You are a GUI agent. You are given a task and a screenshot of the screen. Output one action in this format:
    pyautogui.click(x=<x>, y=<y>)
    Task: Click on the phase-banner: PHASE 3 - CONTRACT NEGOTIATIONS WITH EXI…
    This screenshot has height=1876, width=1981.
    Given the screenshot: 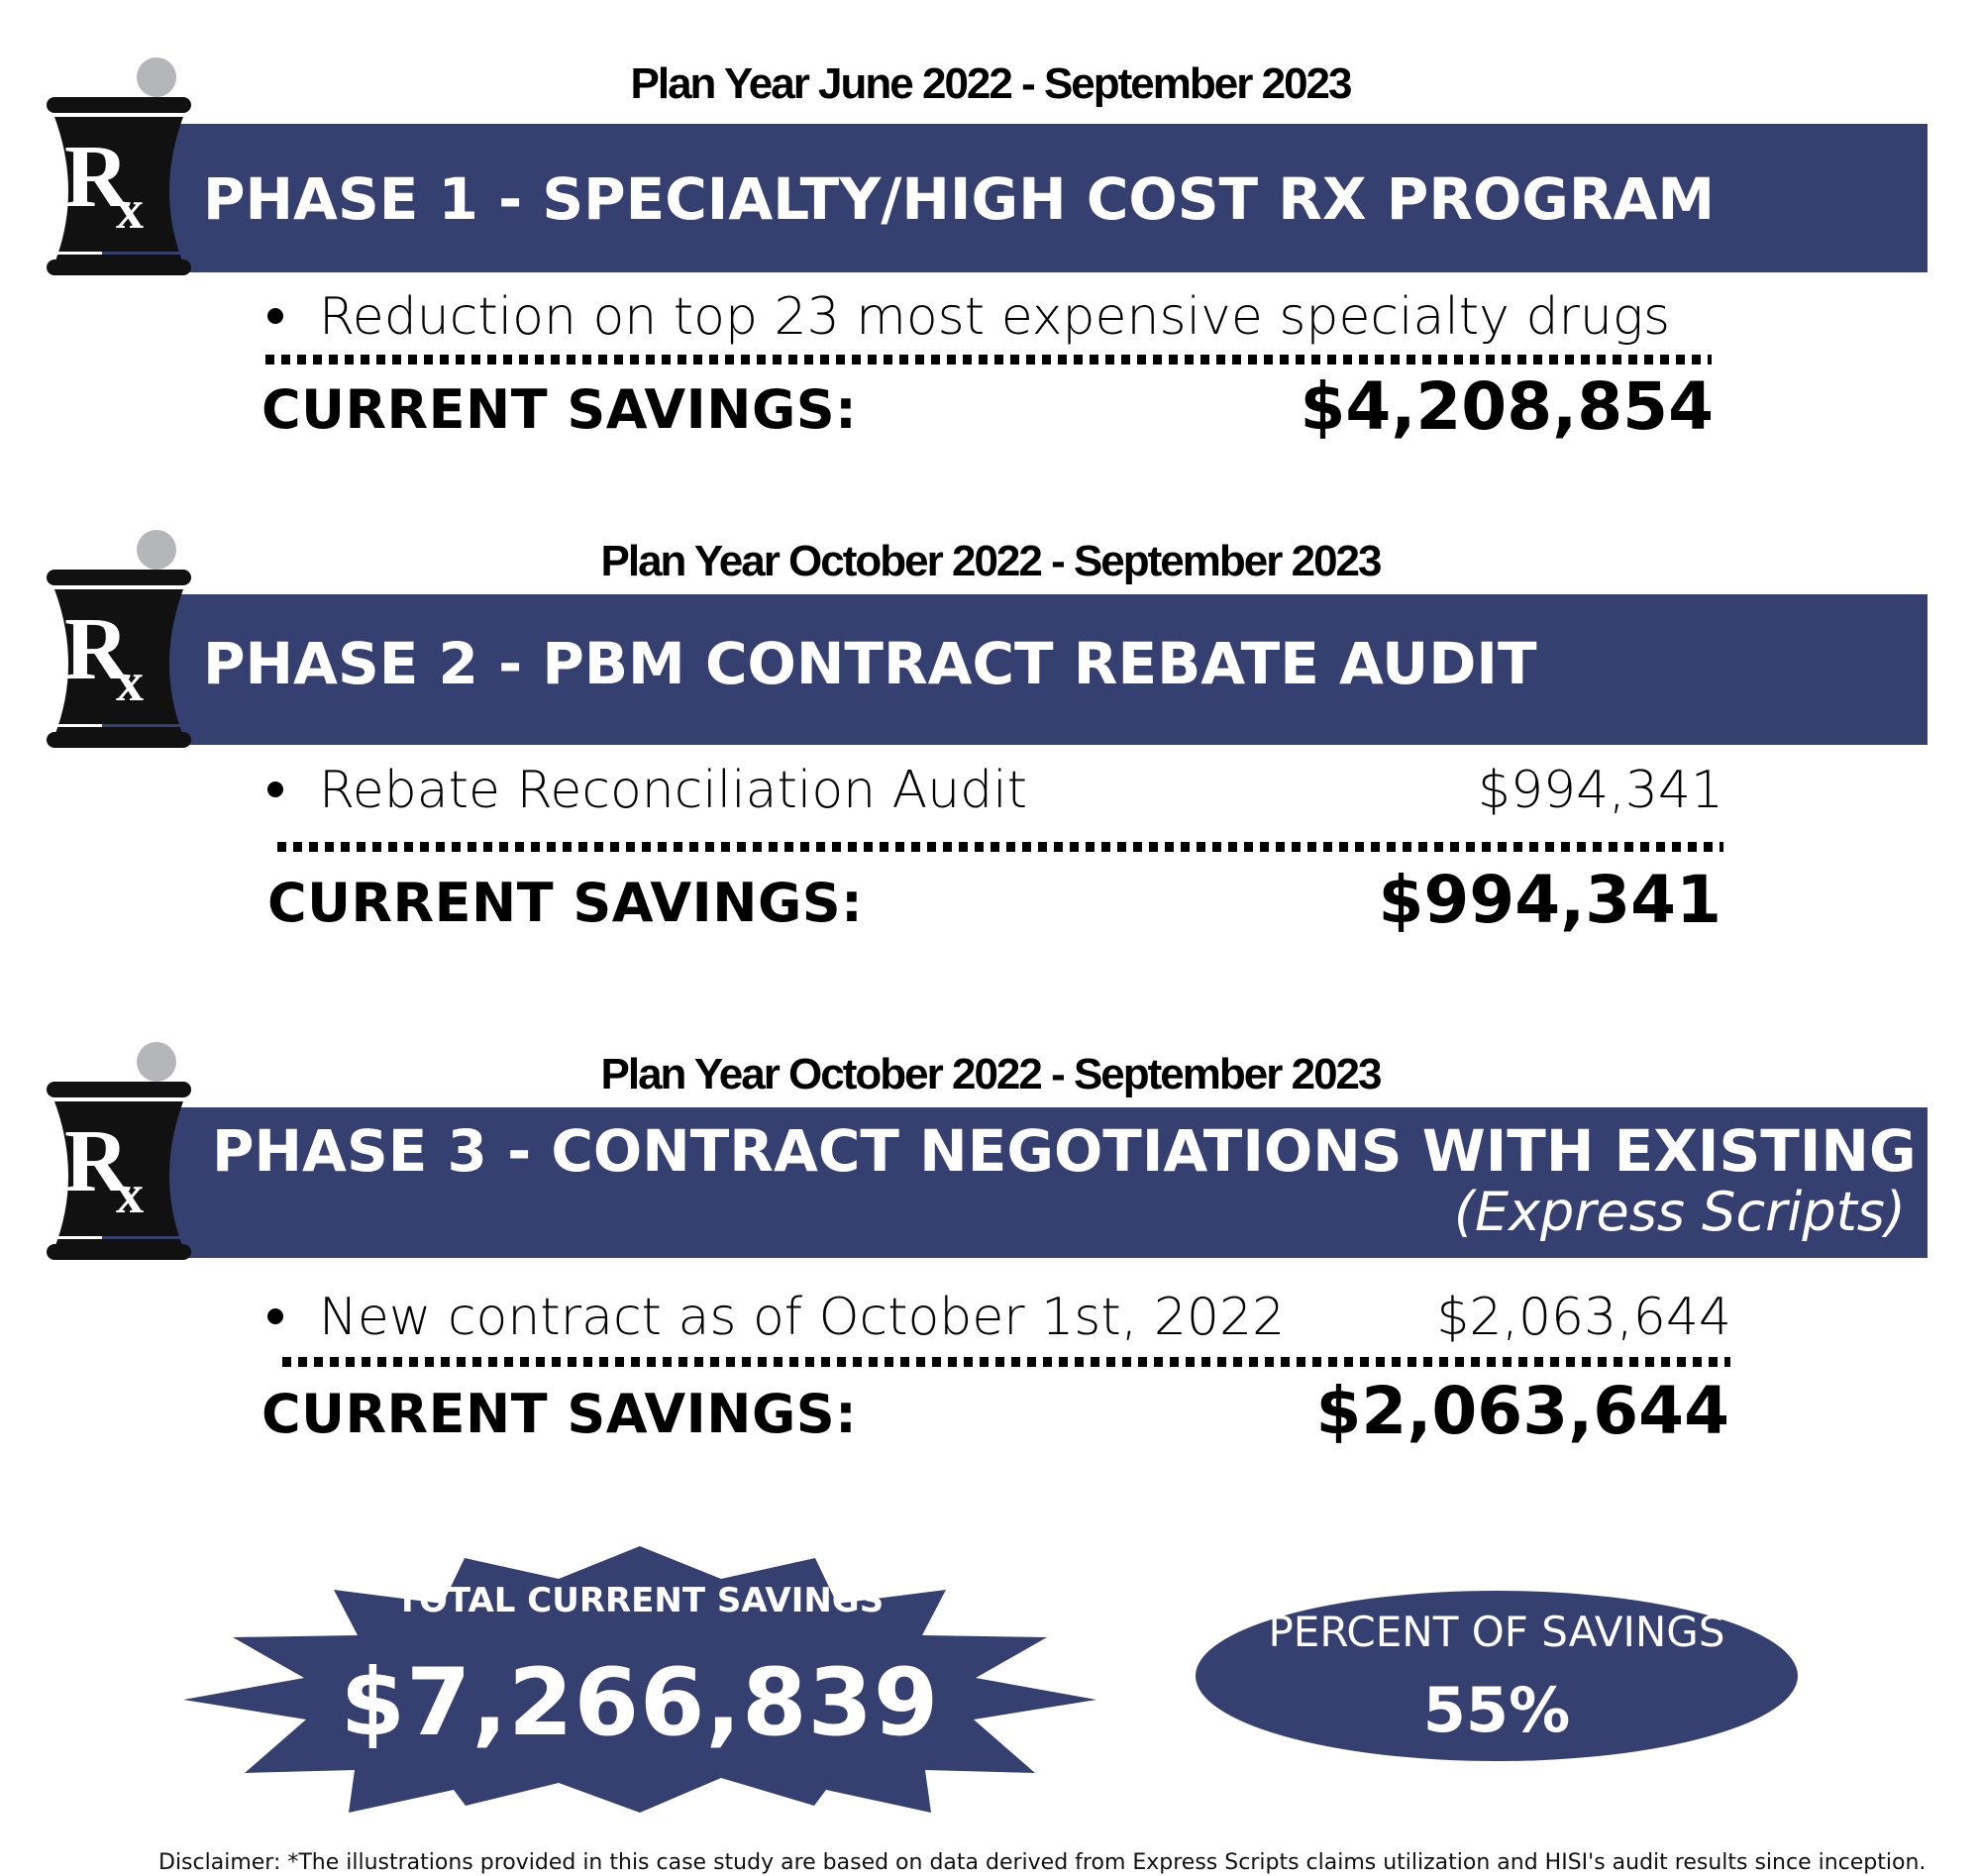 What is the action you would take?
    pyautogui.click(x=1074, y=1182)
    